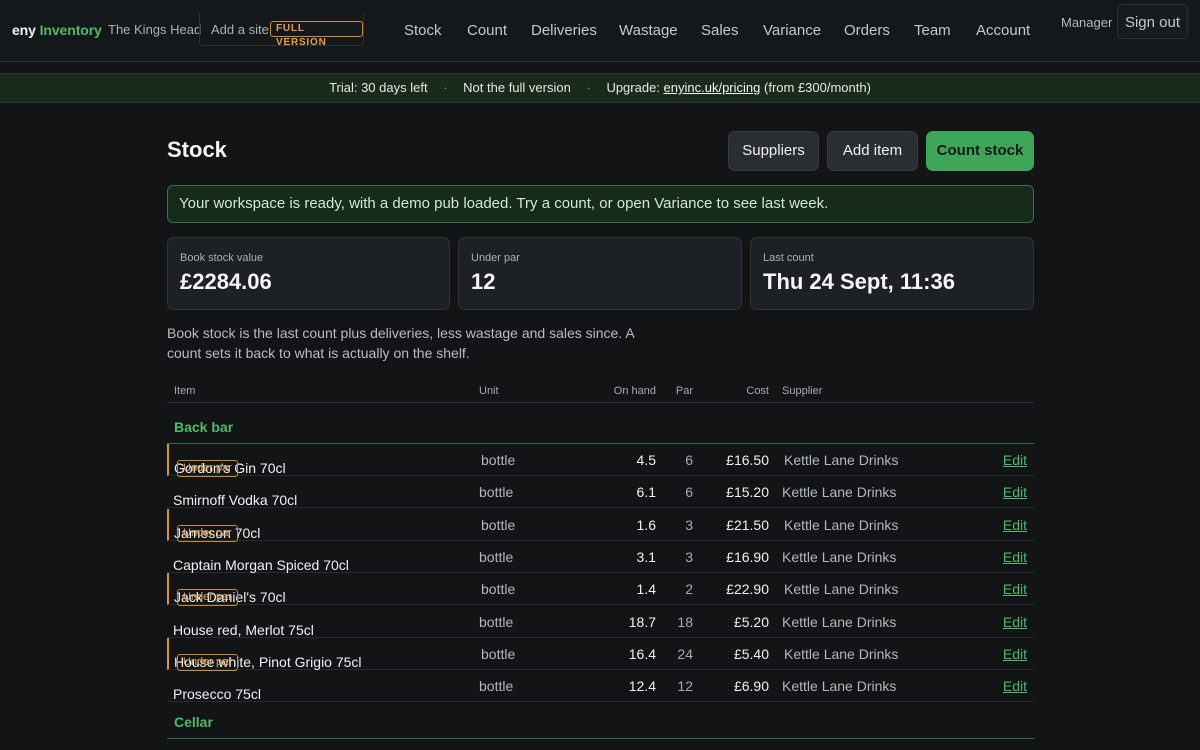 The image size is (1200, 750). I want to click on stat-under-par: Under par 12, so click(600, 273).